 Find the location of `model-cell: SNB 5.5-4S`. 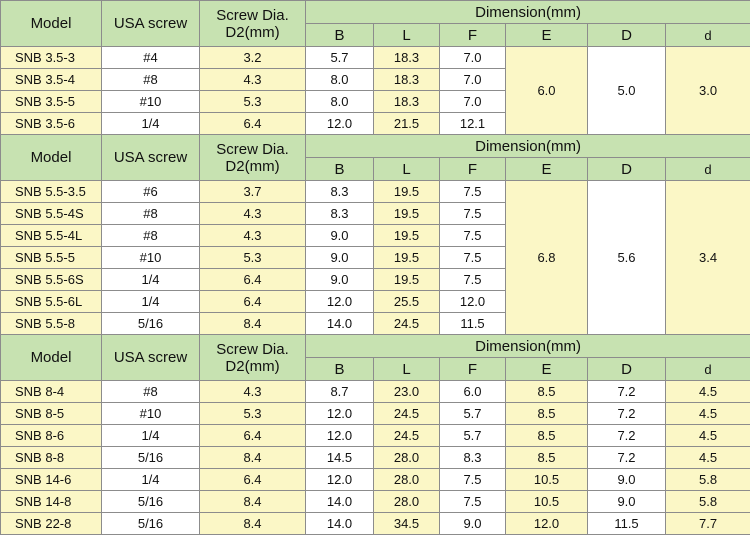

model-cell: SNB 5.5-4S is located at coordinates (51, 213).